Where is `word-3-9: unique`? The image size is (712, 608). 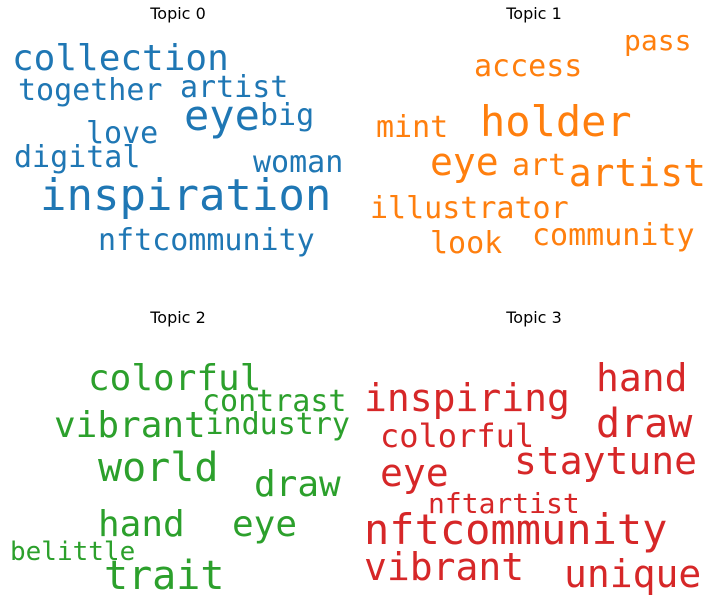
word-3-9: unique is located at coordinates (632, 574).